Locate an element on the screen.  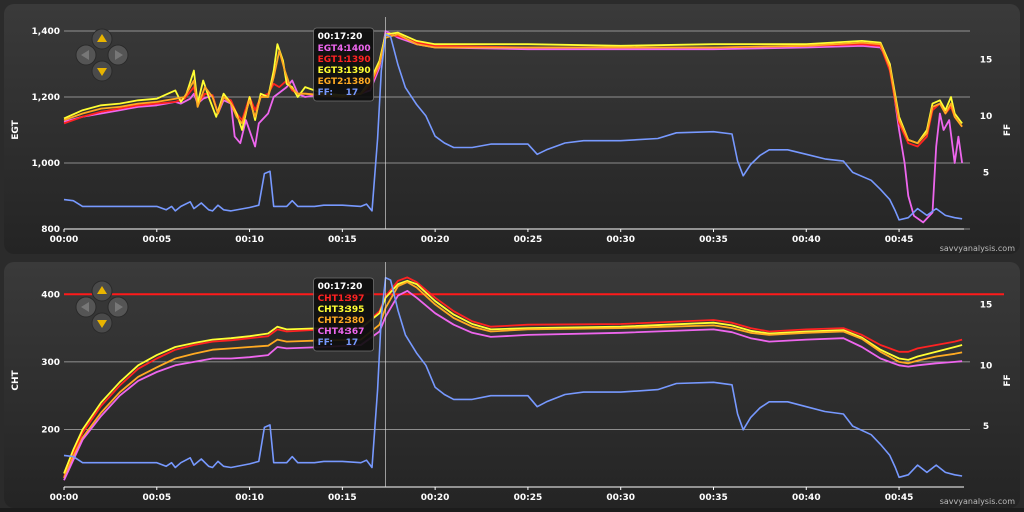
cht-tooltip-value: 367 is located at coordinates (355, 332).